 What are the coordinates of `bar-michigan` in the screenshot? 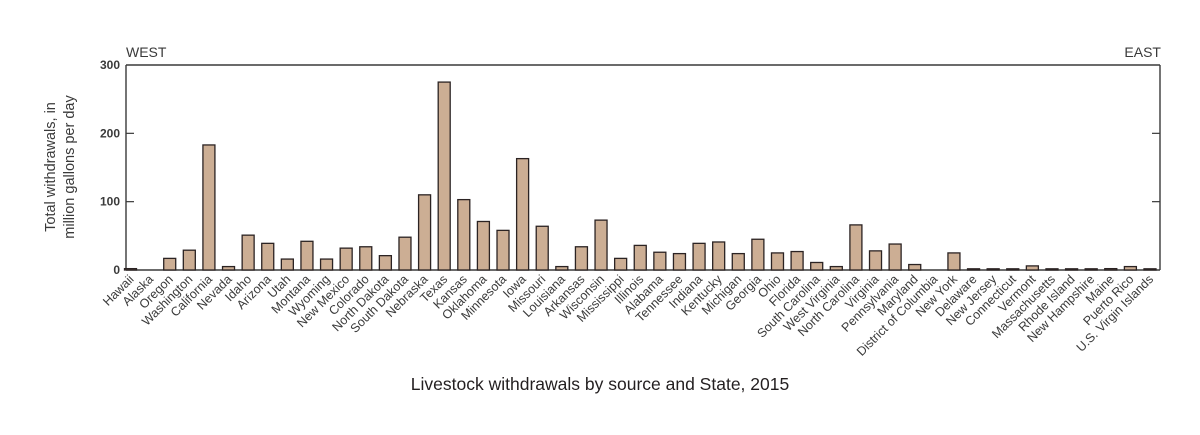 It's located at (738, 261).